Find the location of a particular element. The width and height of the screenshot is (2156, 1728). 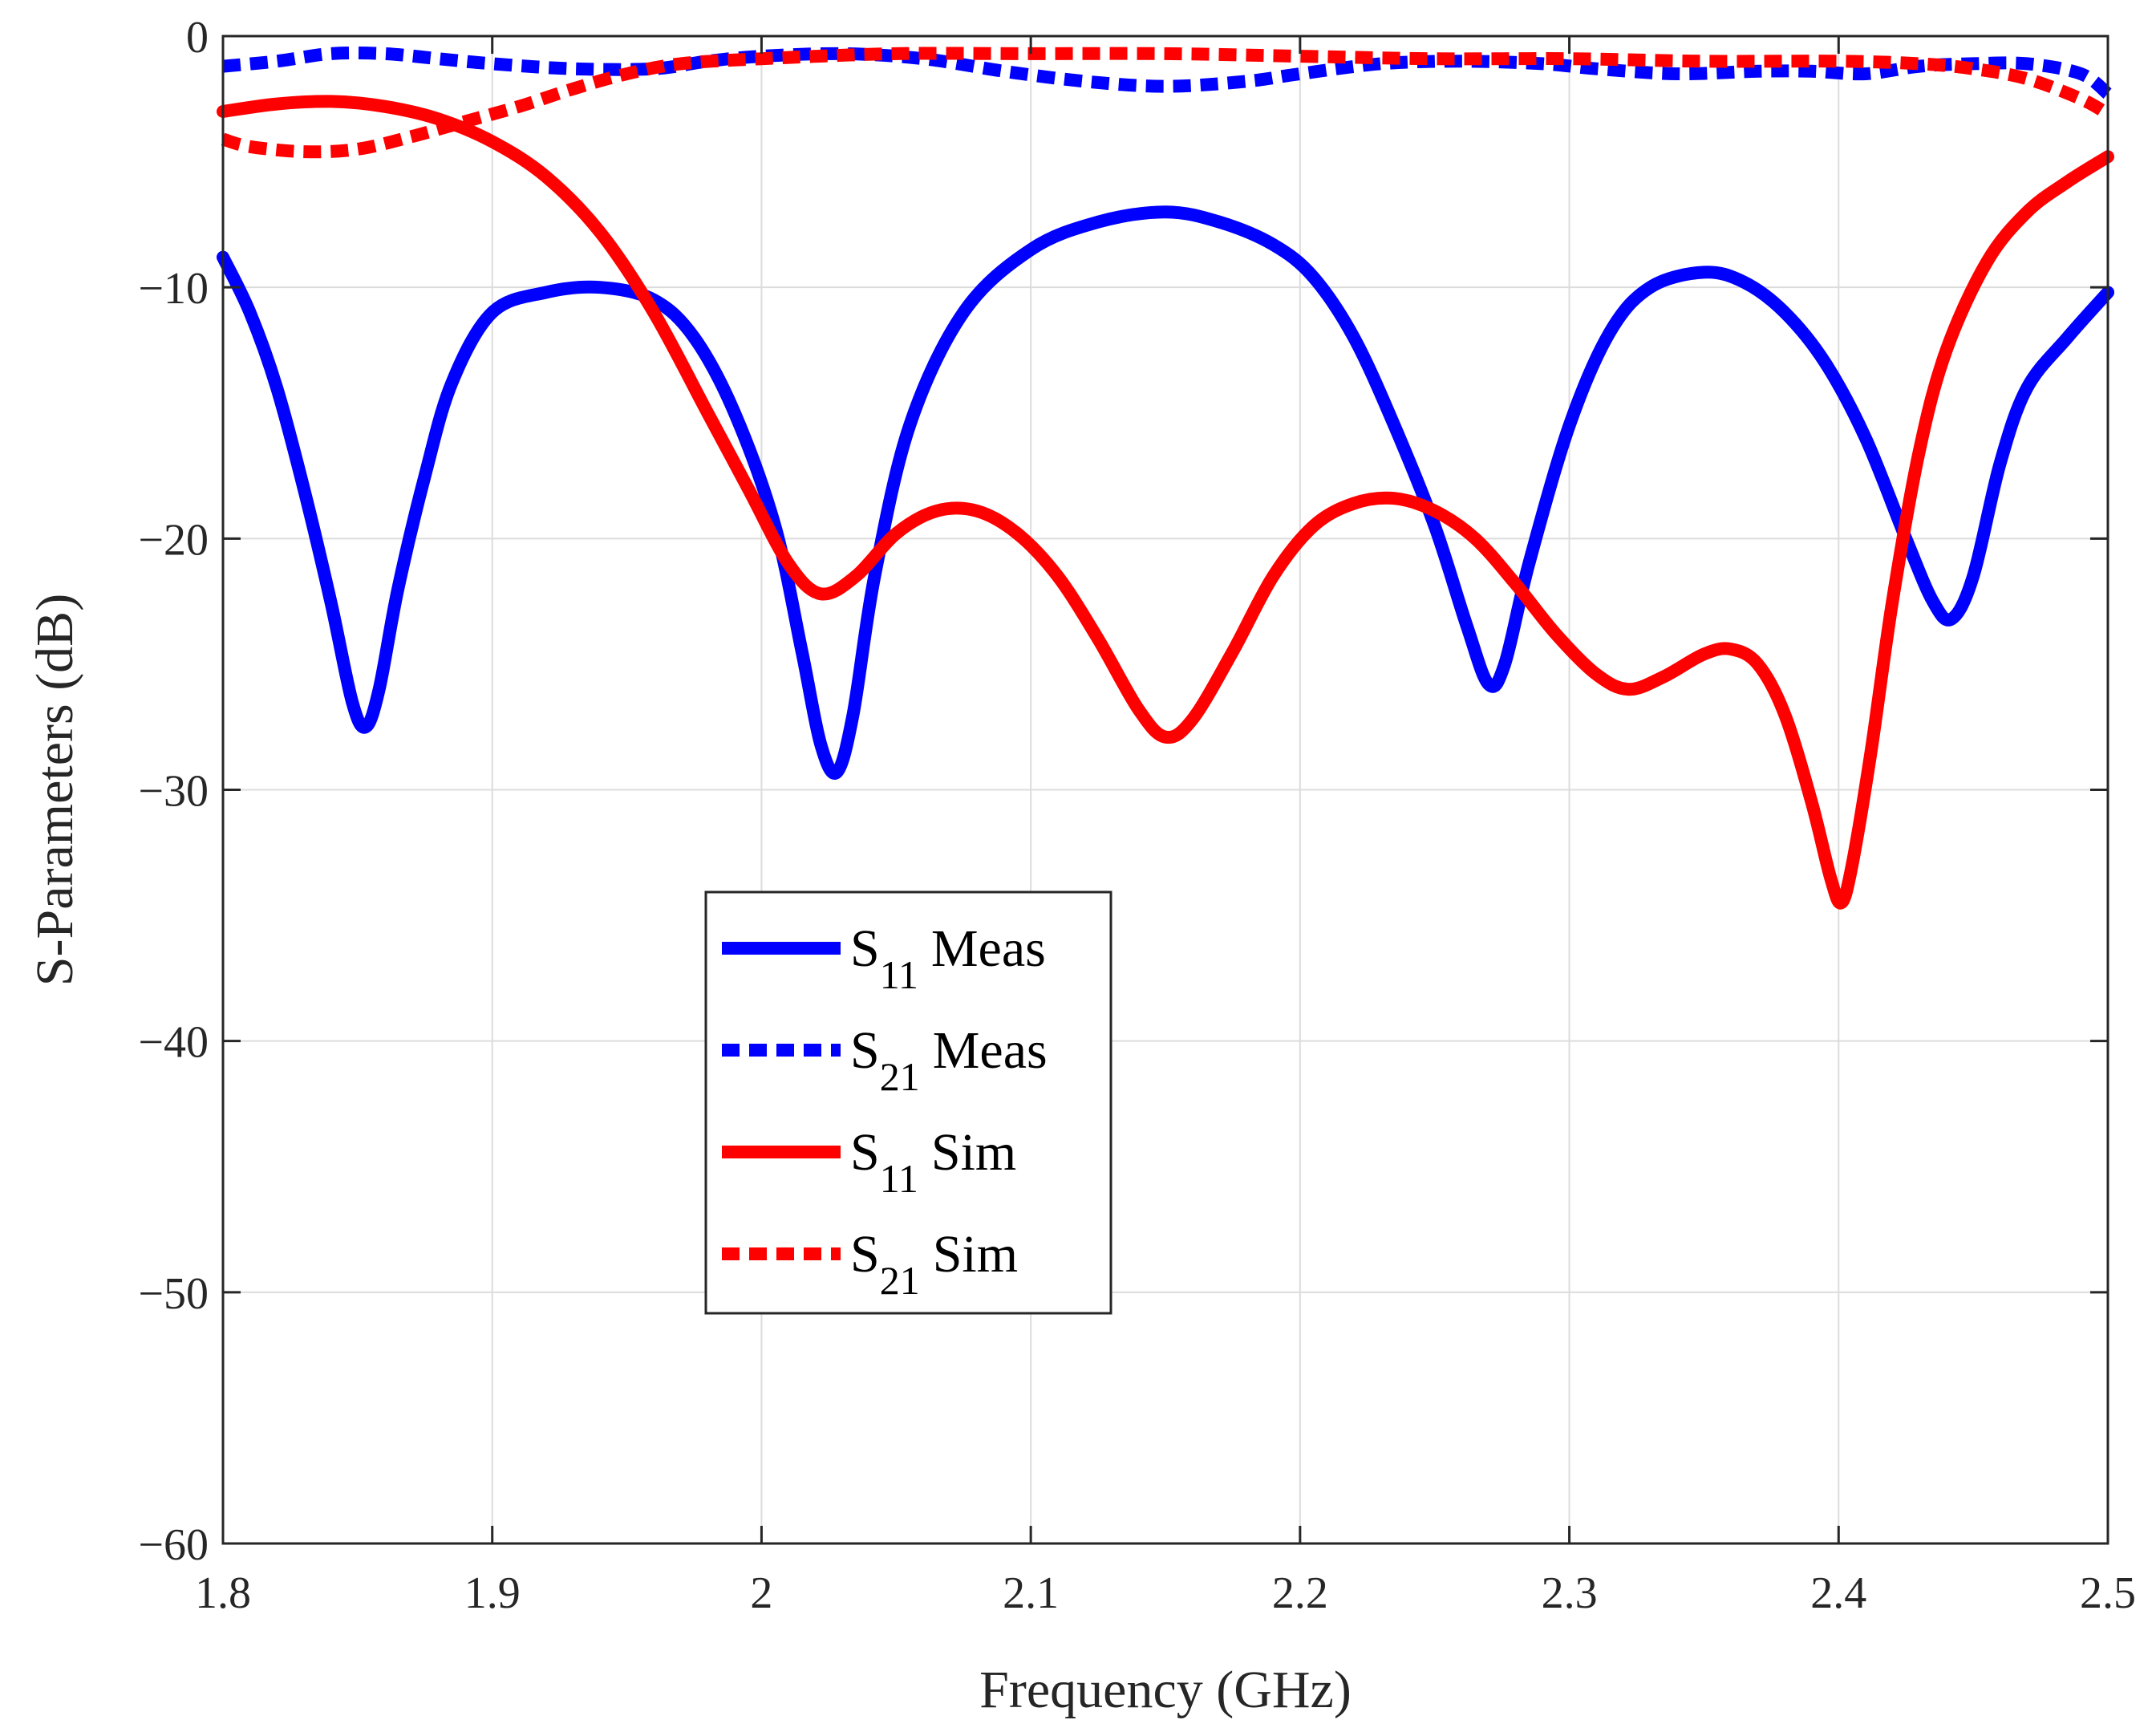

series-line-s21-meas is located at coordinates (1167, 72).